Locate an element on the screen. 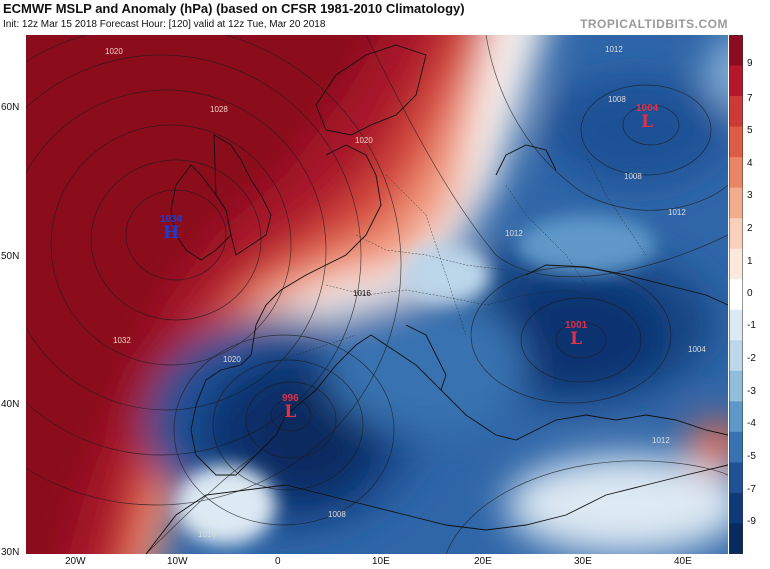 This screenshot has width=770, height=569. lon-label: 20W is located at coordinates (75, 561).